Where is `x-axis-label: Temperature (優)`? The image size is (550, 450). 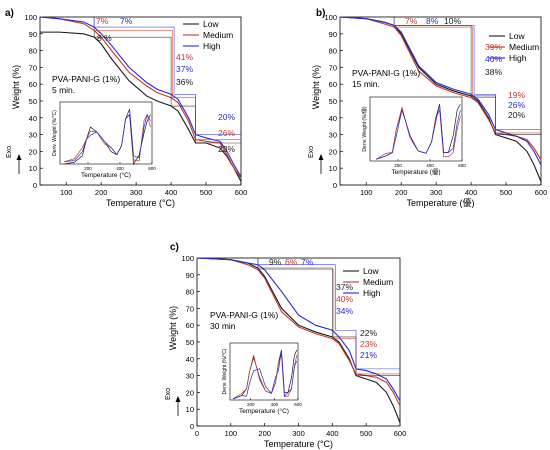 x-axis-label: Temperature (優) is located at coordinates (440, 202).